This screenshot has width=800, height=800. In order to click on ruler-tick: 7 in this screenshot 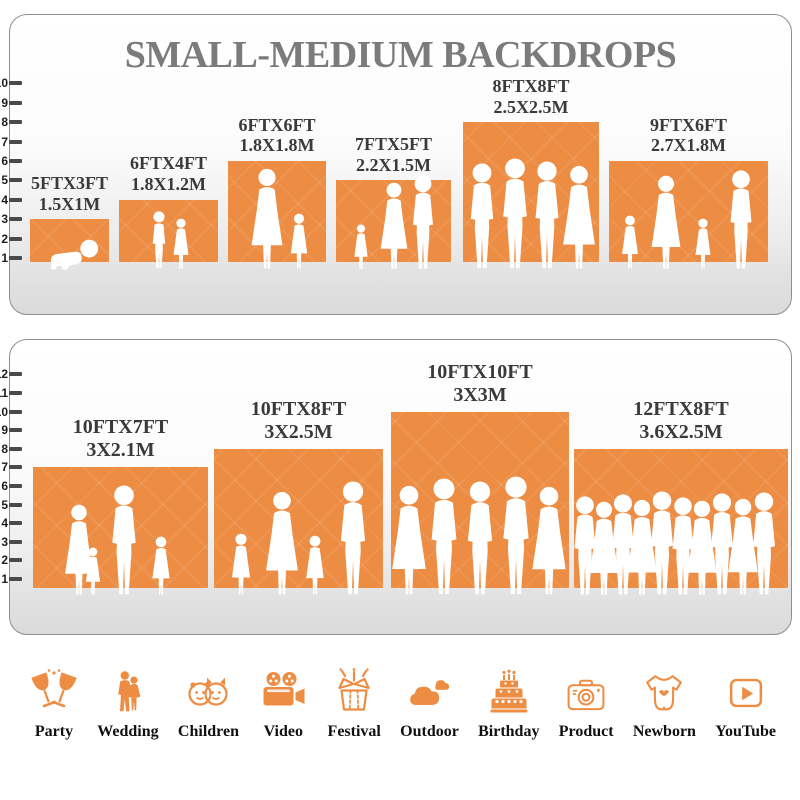, I will do `click(11, 467)`.